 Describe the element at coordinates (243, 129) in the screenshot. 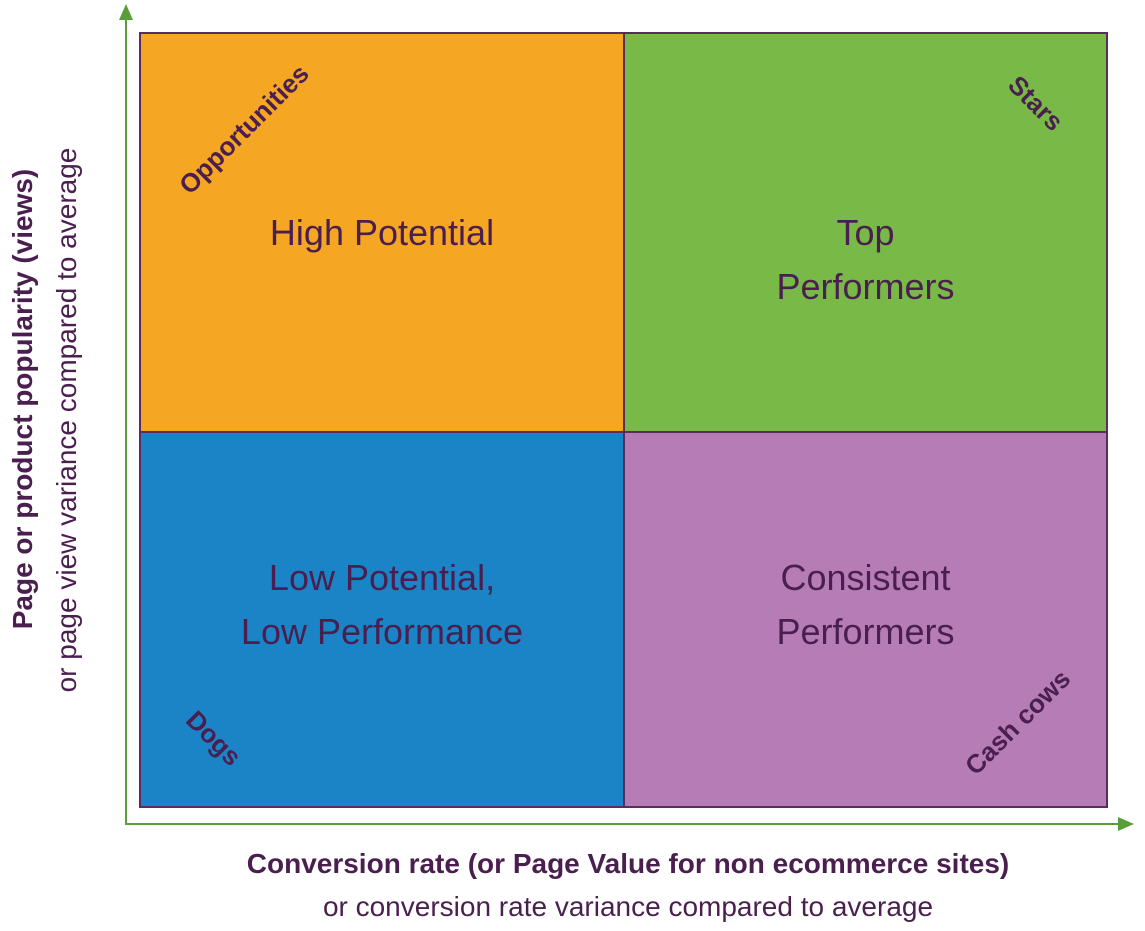

I see `quadrant-tag-opportunities: Opportunities` at that location.